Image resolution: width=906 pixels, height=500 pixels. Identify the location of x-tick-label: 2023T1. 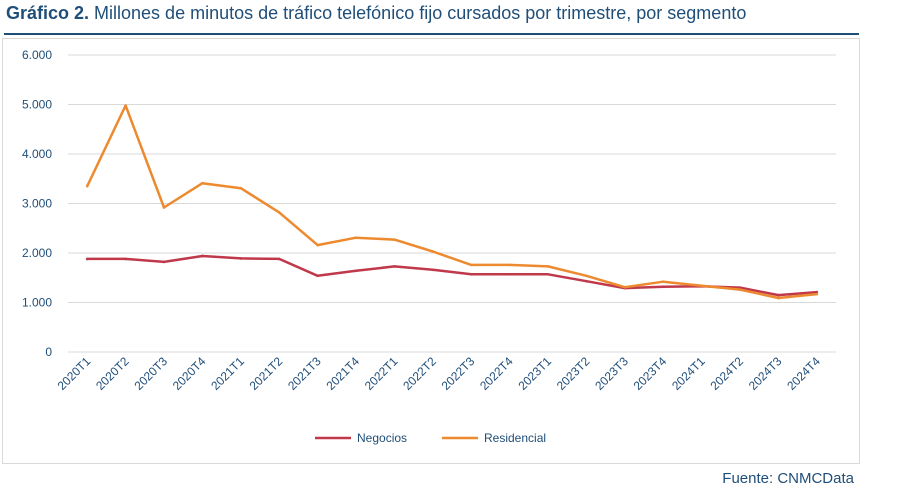
(534, 373).